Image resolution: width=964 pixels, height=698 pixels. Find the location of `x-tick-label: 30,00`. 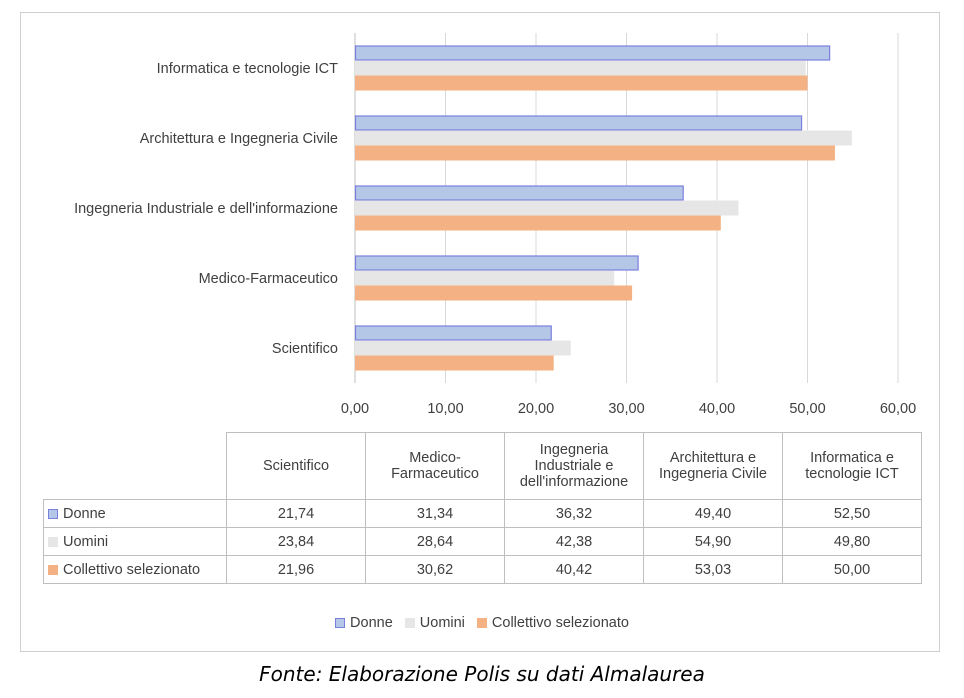

x-tick-label: 30,00 is located at coordinates (626, 409).